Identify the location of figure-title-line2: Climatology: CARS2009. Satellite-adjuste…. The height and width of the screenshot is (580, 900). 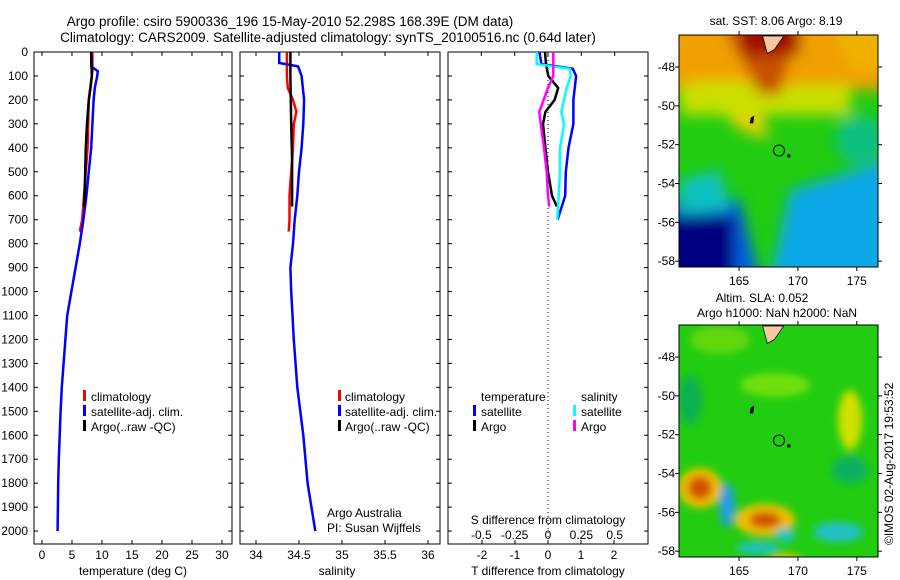
(328, 37).